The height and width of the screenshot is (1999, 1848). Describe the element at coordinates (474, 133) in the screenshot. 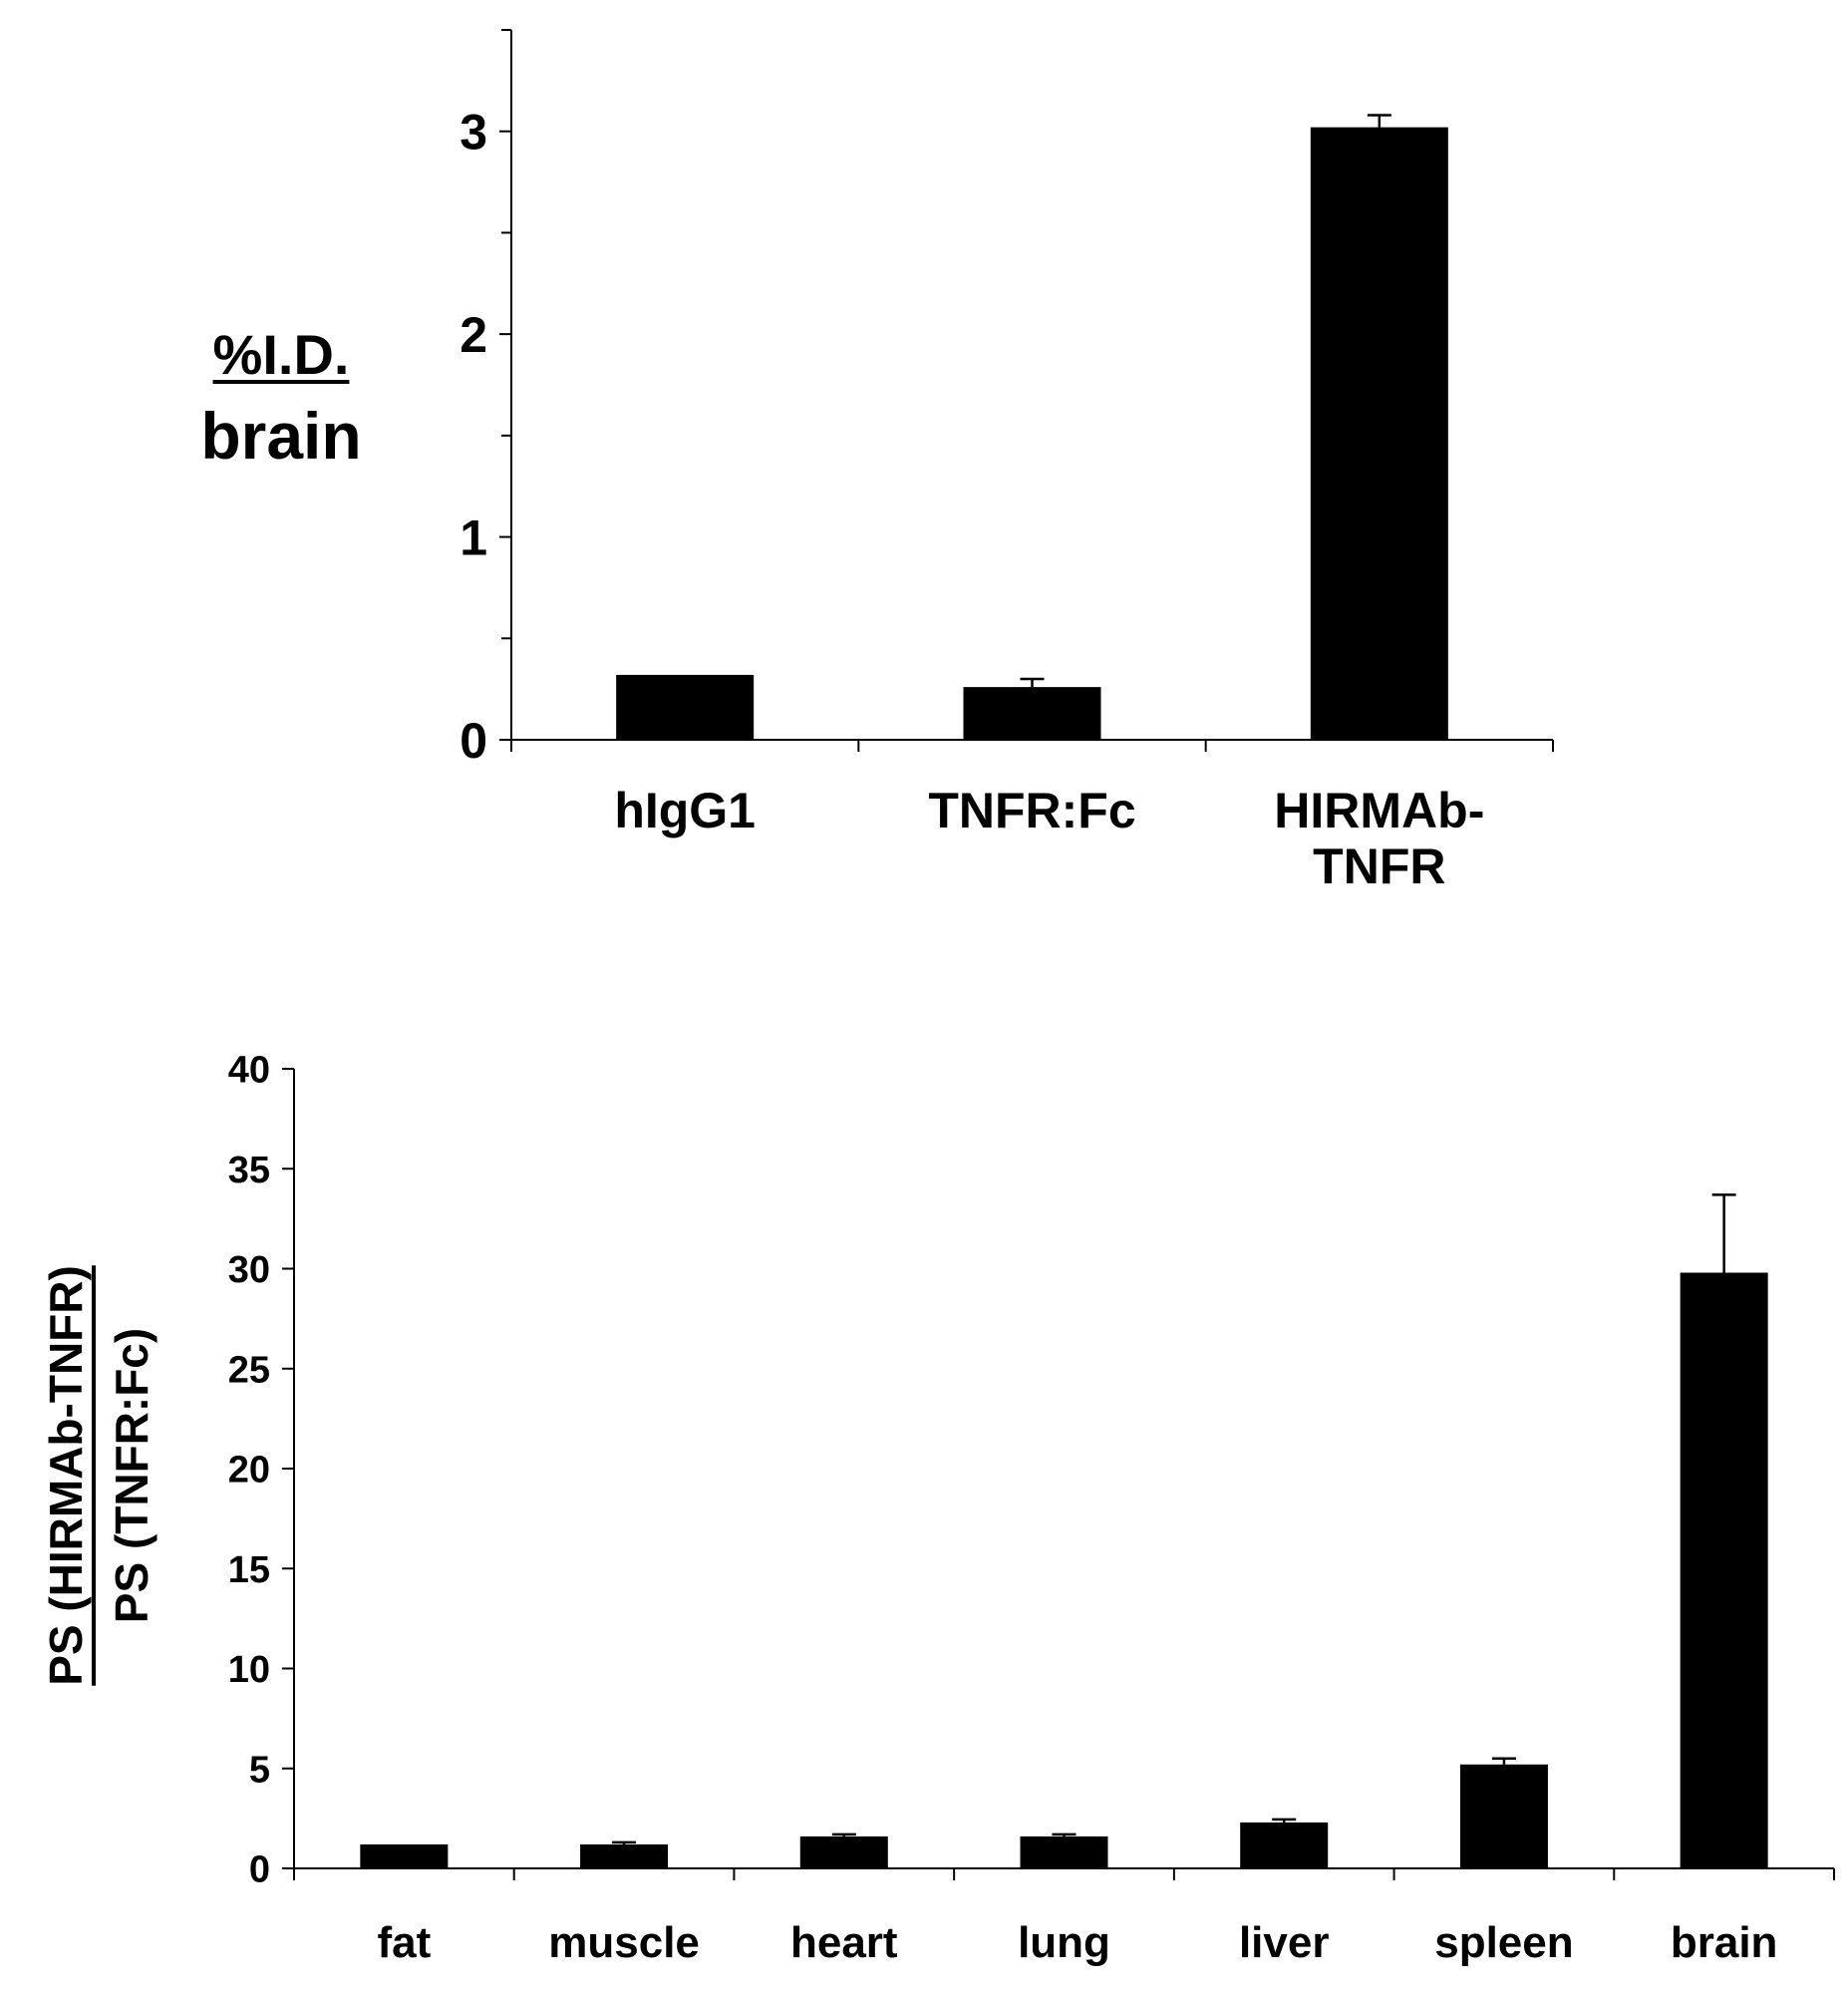

I see `y-tick-label: 3` at that location.